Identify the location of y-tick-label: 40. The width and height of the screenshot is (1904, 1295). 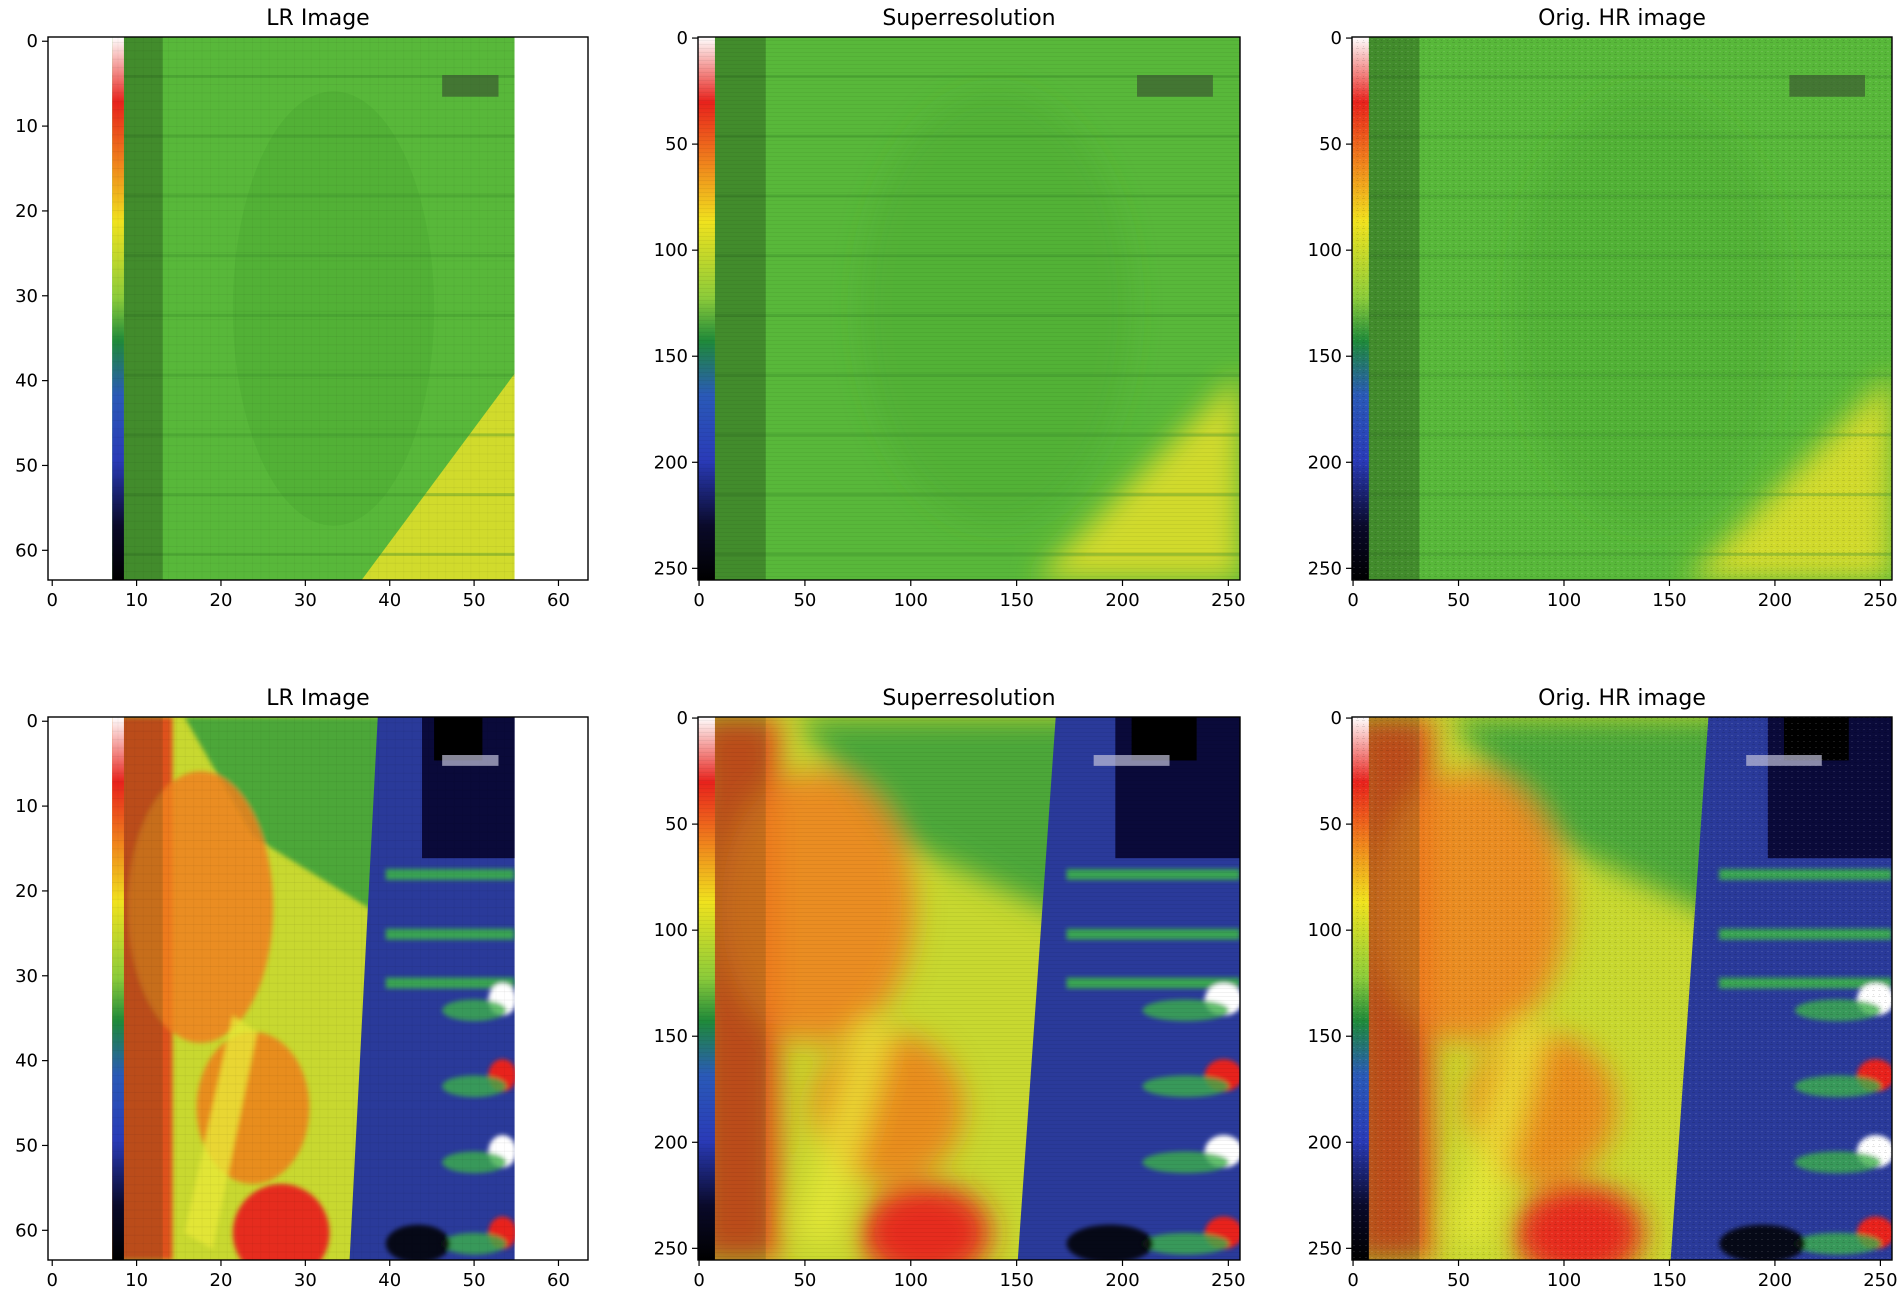
(26, 381).